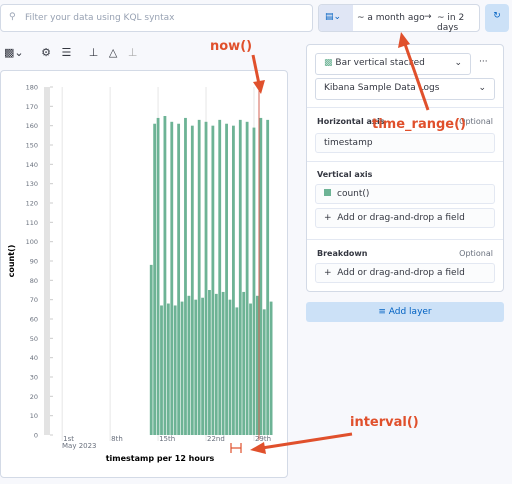  Describe the element at coordinates (382, 88) in the screenshot. I see `data-view: Kibana Sample Data Logs` at that location.